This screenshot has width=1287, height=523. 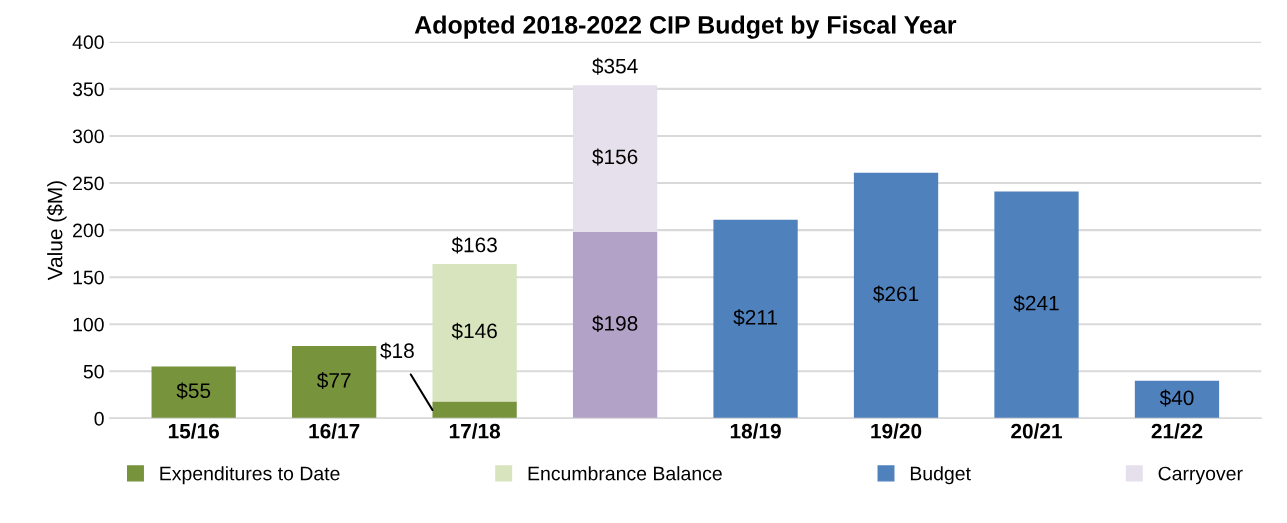 I want to click on total-label: $354, so click(x=615, y=66).